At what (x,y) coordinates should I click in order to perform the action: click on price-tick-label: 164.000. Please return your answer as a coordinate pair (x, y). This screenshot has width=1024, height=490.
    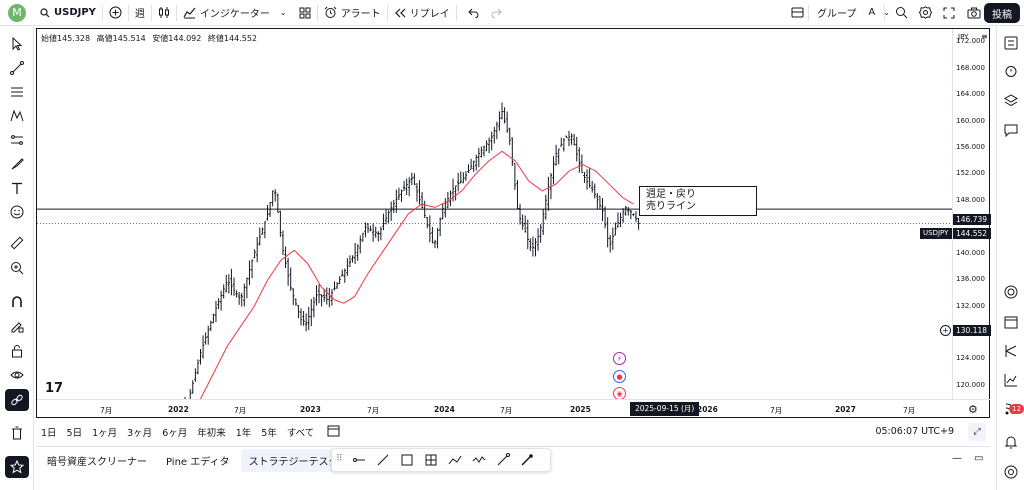
    Looking at the image, I should click on (970, 94).